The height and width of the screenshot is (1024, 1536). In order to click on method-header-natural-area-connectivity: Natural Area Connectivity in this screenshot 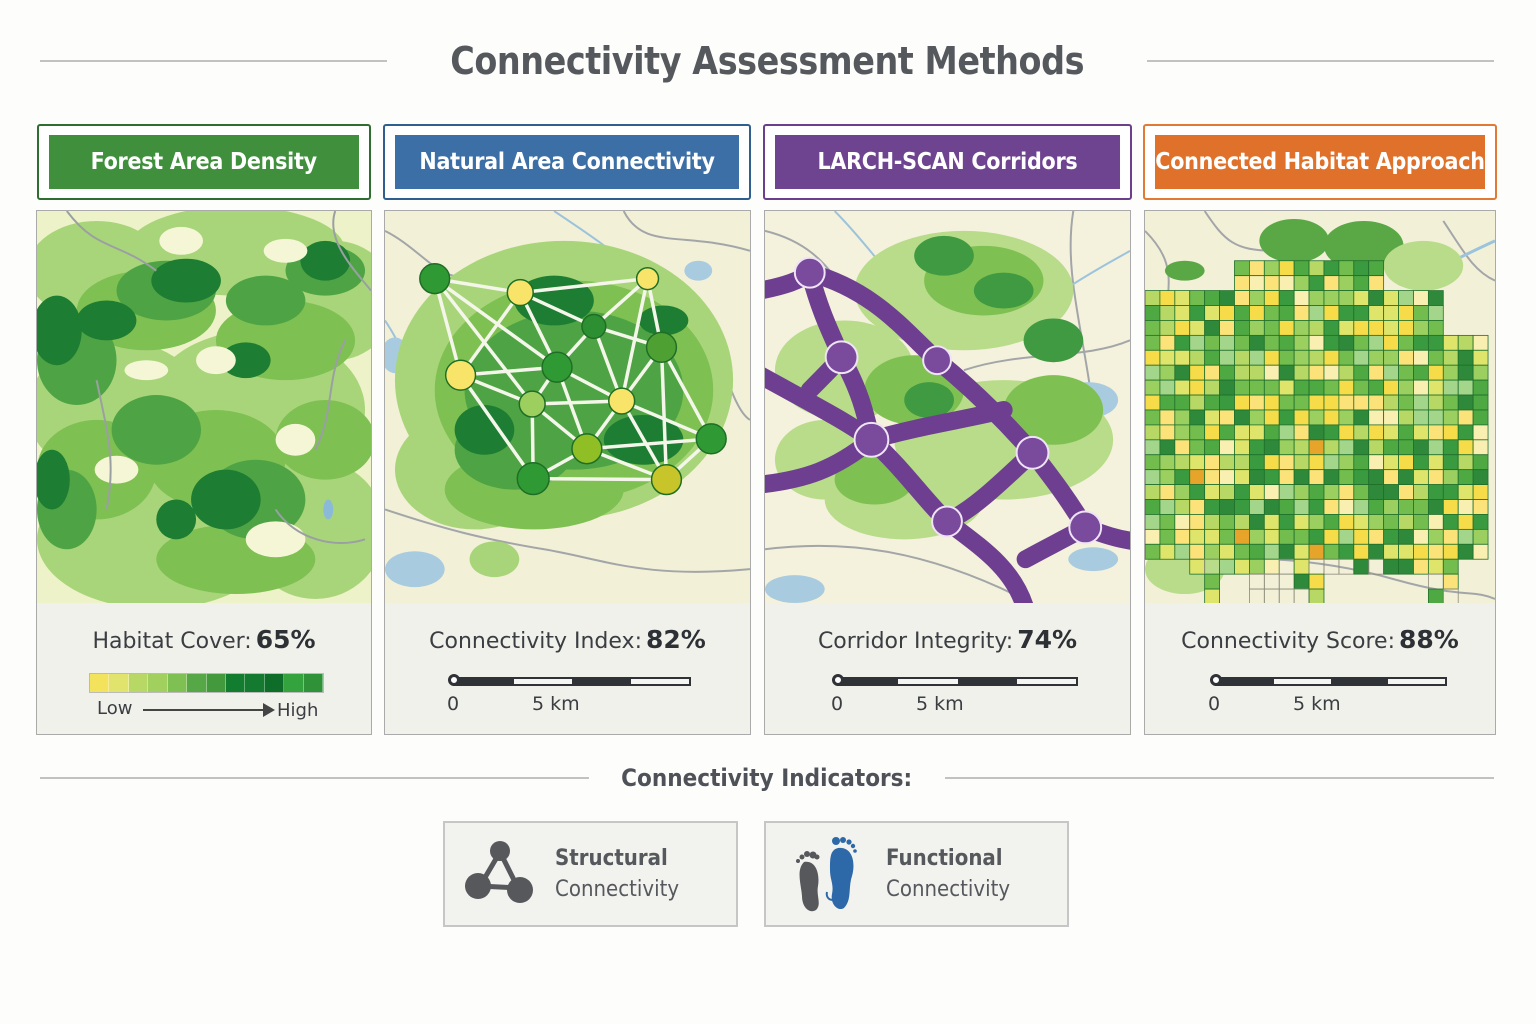, I will do `click(567, 162)`.